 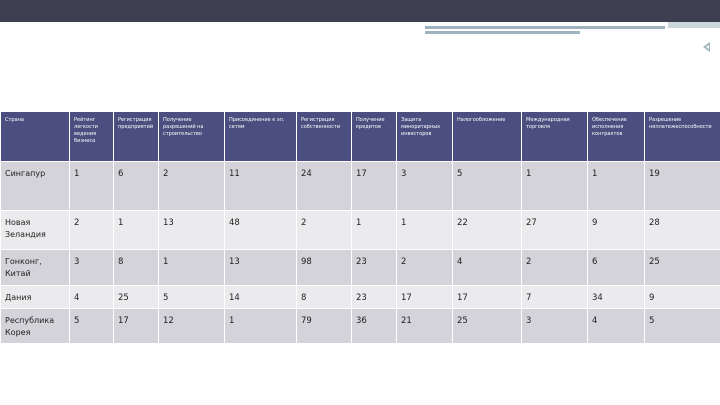 What do you see at coordinates (191, 136) in the screenshot?
I see `header-cell: Получение разрешений на строительство` at bounding box center [191, 136].